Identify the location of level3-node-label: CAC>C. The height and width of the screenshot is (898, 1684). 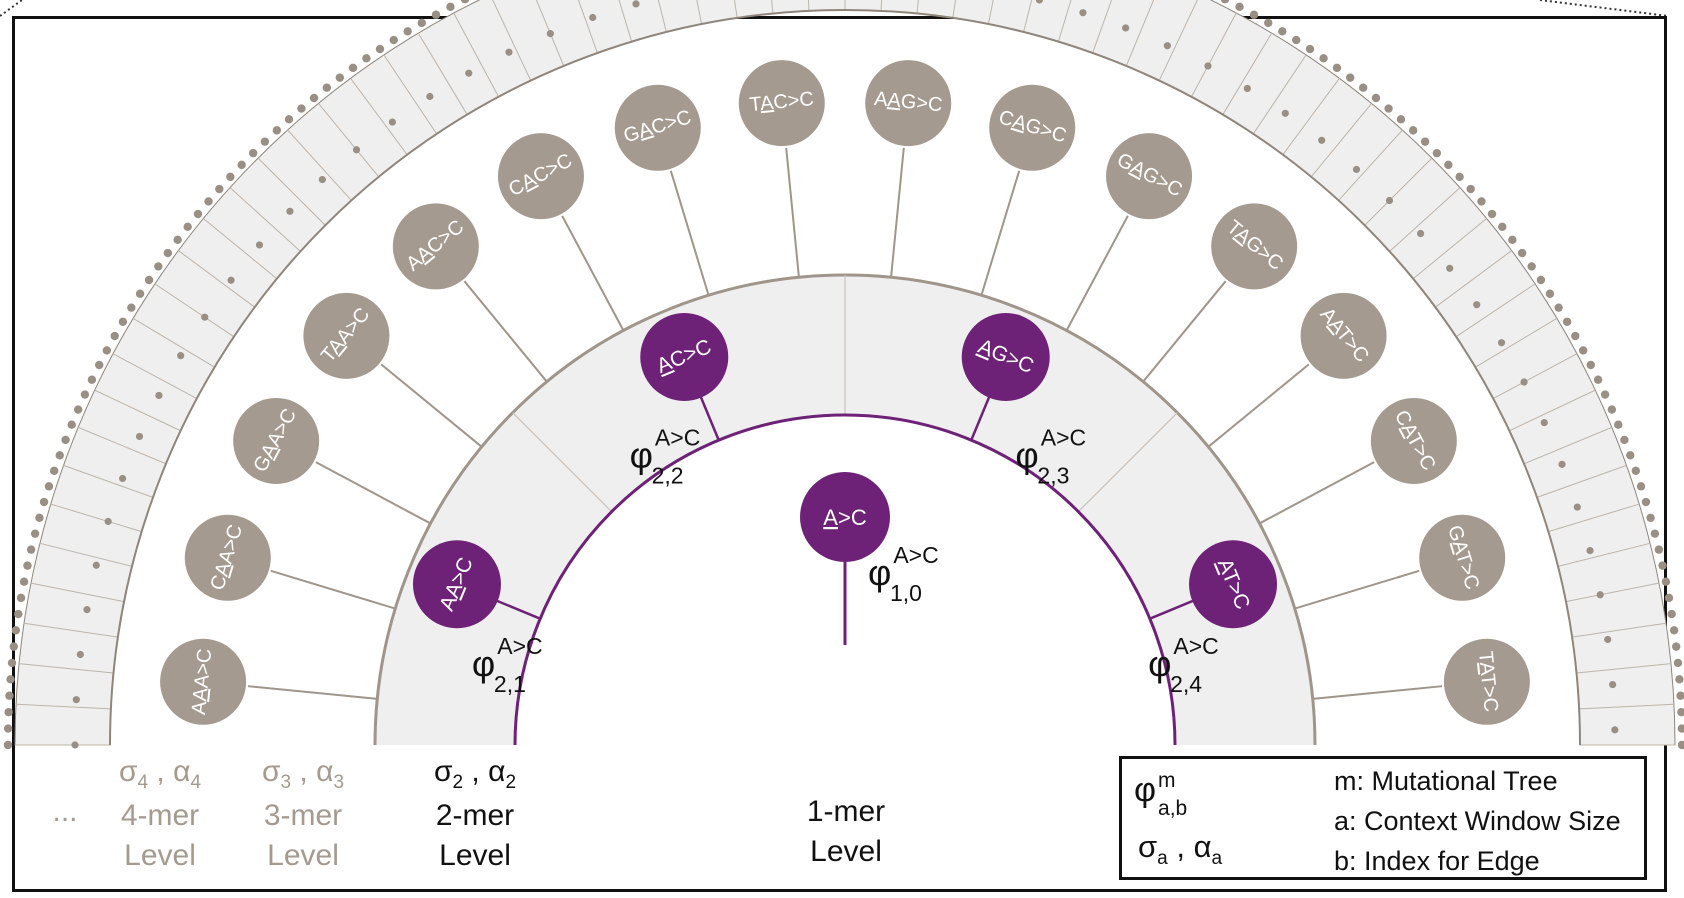
(540, 176).